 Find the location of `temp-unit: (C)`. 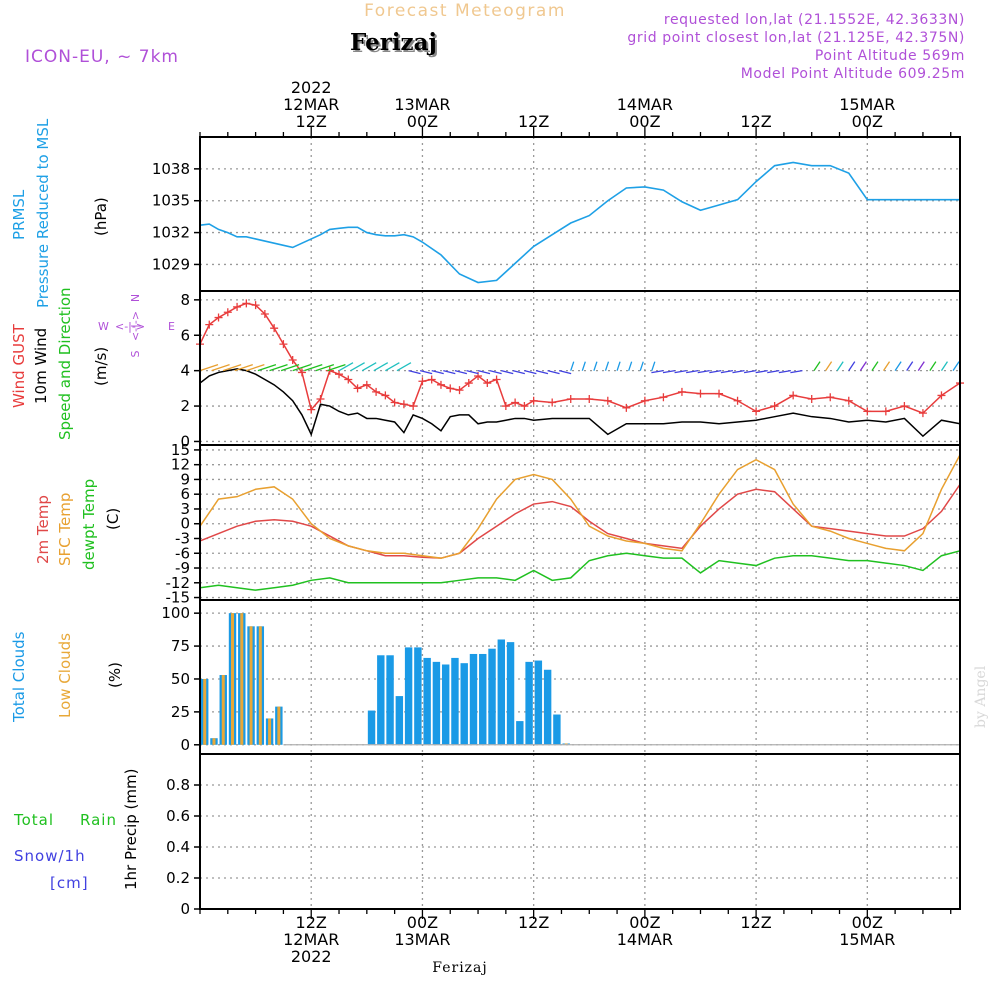

temp-unit: (C) is located at coordinates (113, 519).